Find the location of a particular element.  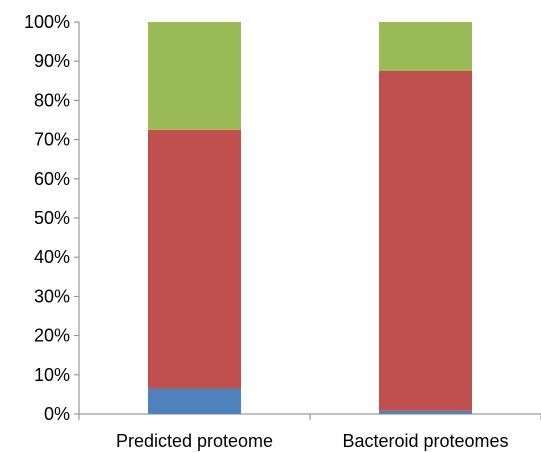

x-category-label: Predicted proteome is located at coordinates (194, 441).